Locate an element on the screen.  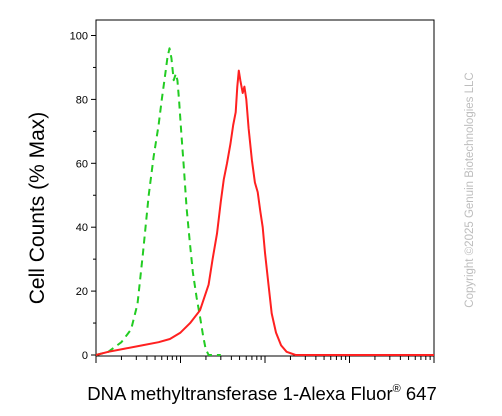
x-axis-label: DNA methyltransferase 1-Alexa Fluor® 647 is located at coordinates (262, 393).